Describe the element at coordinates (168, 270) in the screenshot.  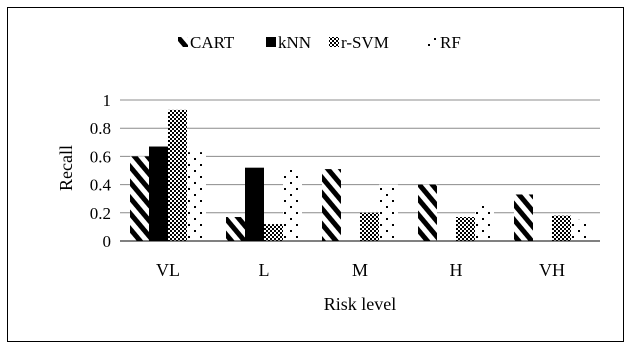
I see `x-tick-label: VL` at that location.